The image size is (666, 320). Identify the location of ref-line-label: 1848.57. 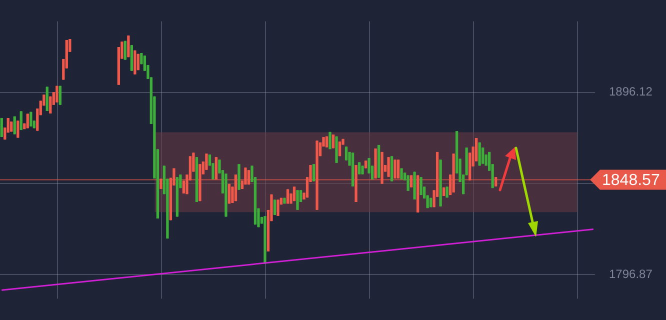
(631, 181).